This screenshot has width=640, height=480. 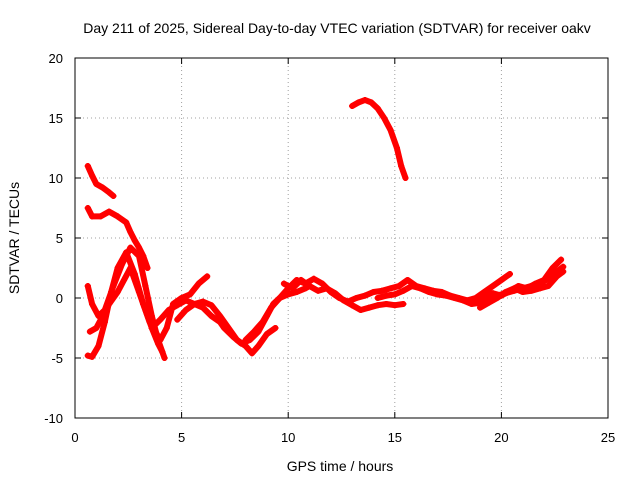 I want to click on x-tick-label: 20, so click(x=501, y=437).